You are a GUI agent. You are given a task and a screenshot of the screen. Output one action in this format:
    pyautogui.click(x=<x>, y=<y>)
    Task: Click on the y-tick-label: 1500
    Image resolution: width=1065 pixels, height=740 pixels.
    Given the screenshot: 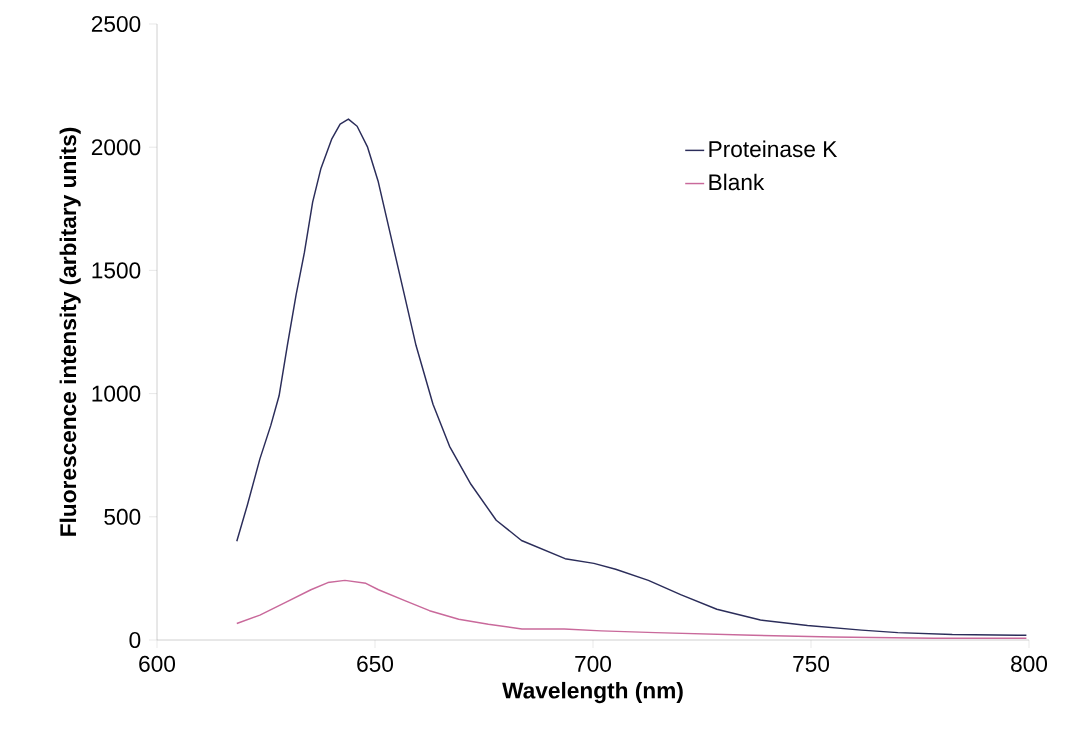 What is the action you would take?
    pyautogui.click(x=116, y=270)
    